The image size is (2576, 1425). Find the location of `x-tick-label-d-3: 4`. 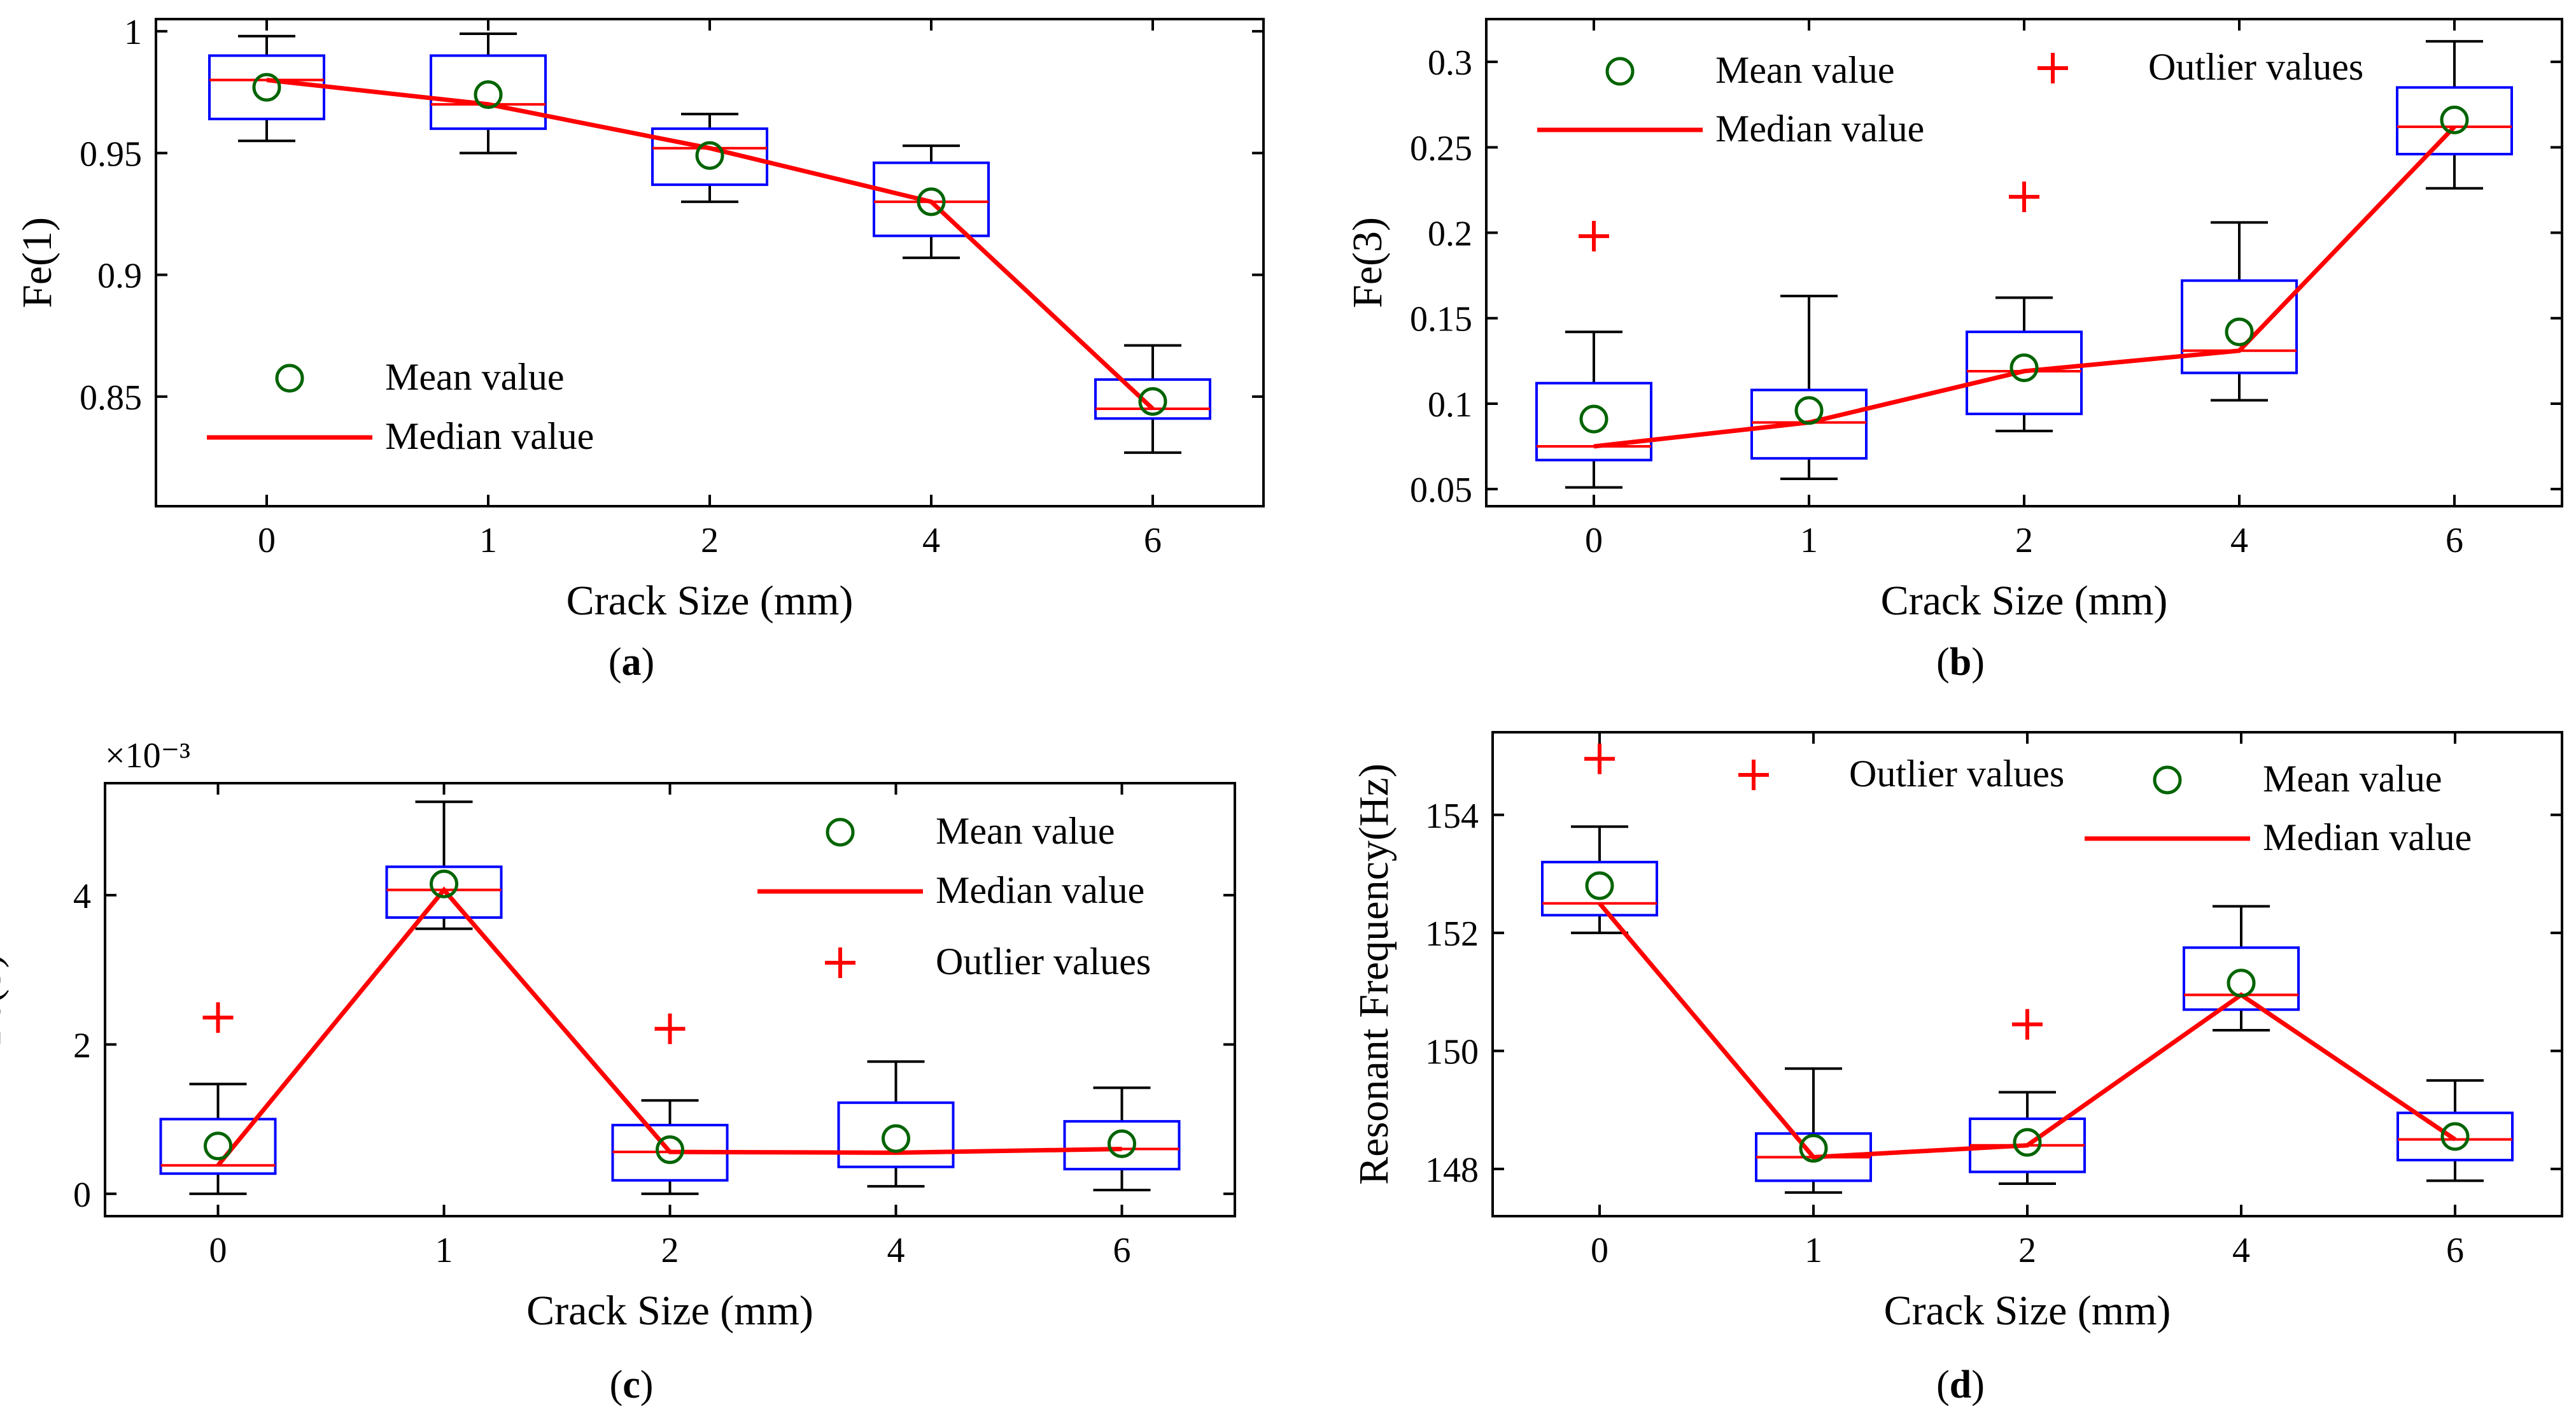

x-tick-label-d-3: 4 is located at coordinates (2241, 1250).